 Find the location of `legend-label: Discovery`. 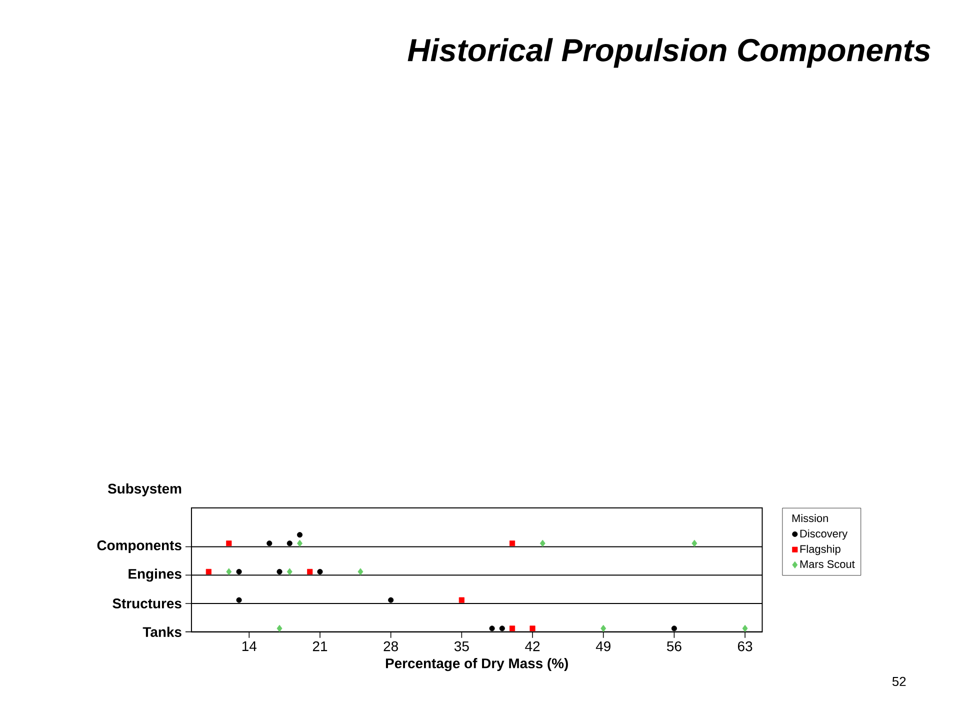

legend-label: Discovery is located at coordinates (824, 534).